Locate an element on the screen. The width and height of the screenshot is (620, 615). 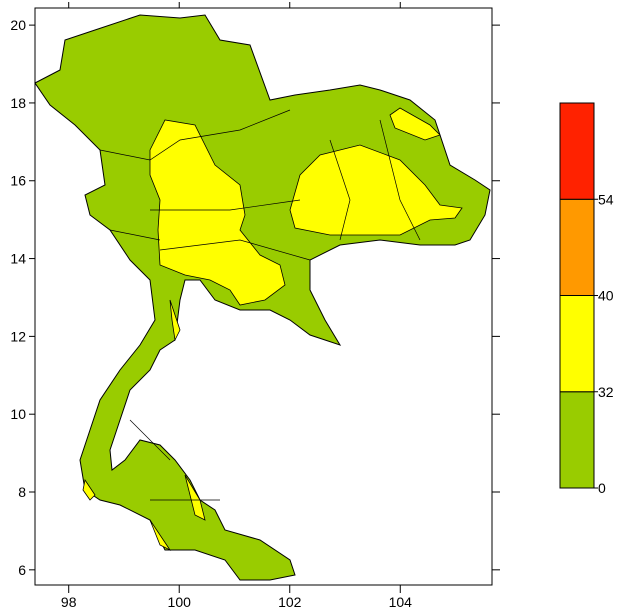
x-tick-label: 100 is located at coordinates (180, 602).